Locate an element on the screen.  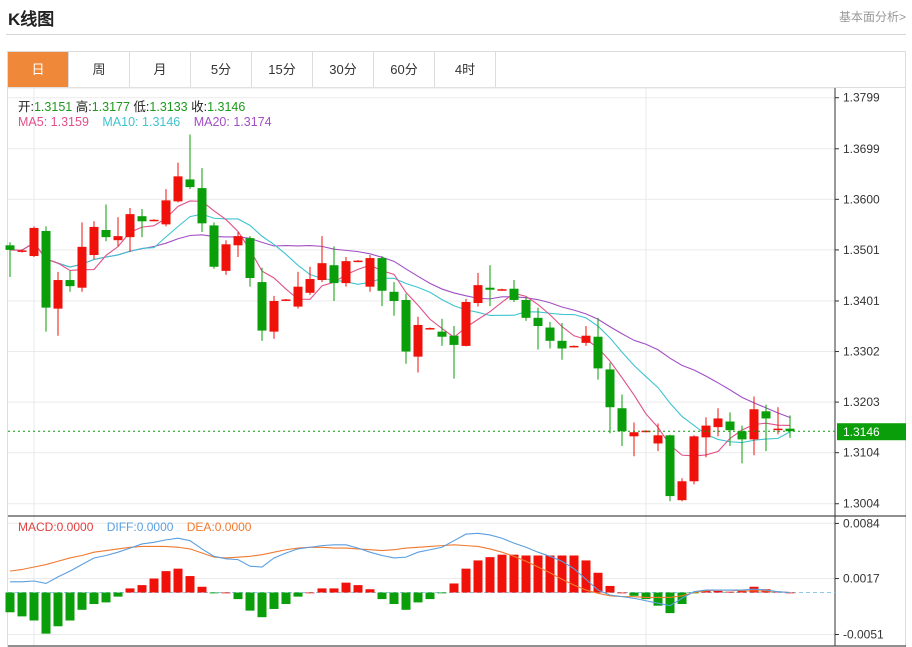
macd-tick-label: -0.0051 is located at coordinates (863, 634).